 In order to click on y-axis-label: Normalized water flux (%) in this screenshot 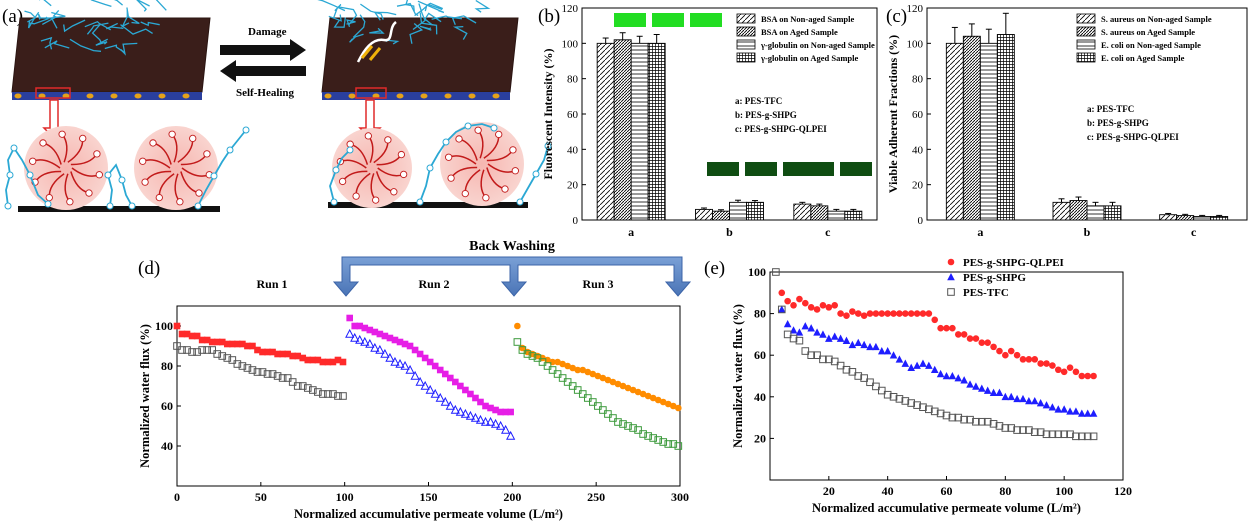, I will do `click(738, 376)`.